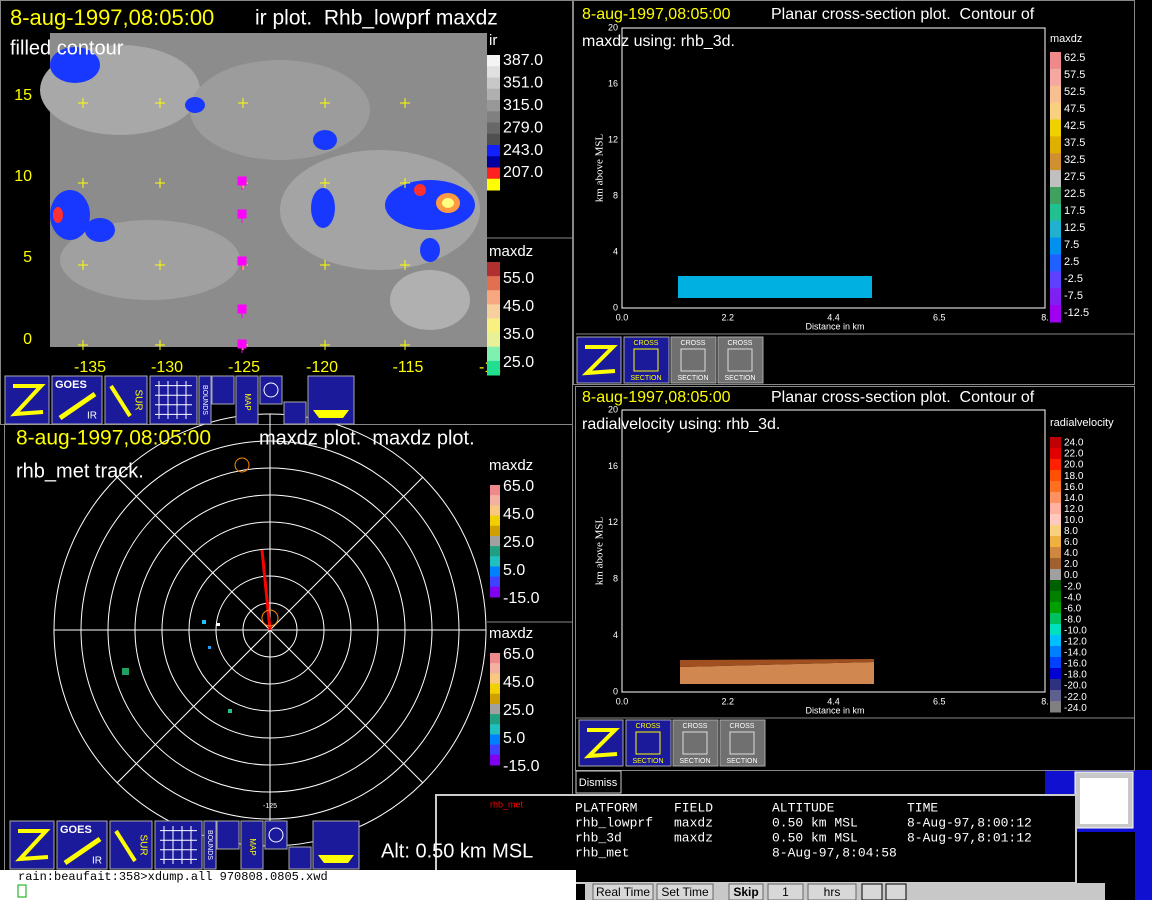  What do you see at coordinates (142, 844) in the screenshot?
I see `toolbar-label: SUR` at bounding box center [142, 844].